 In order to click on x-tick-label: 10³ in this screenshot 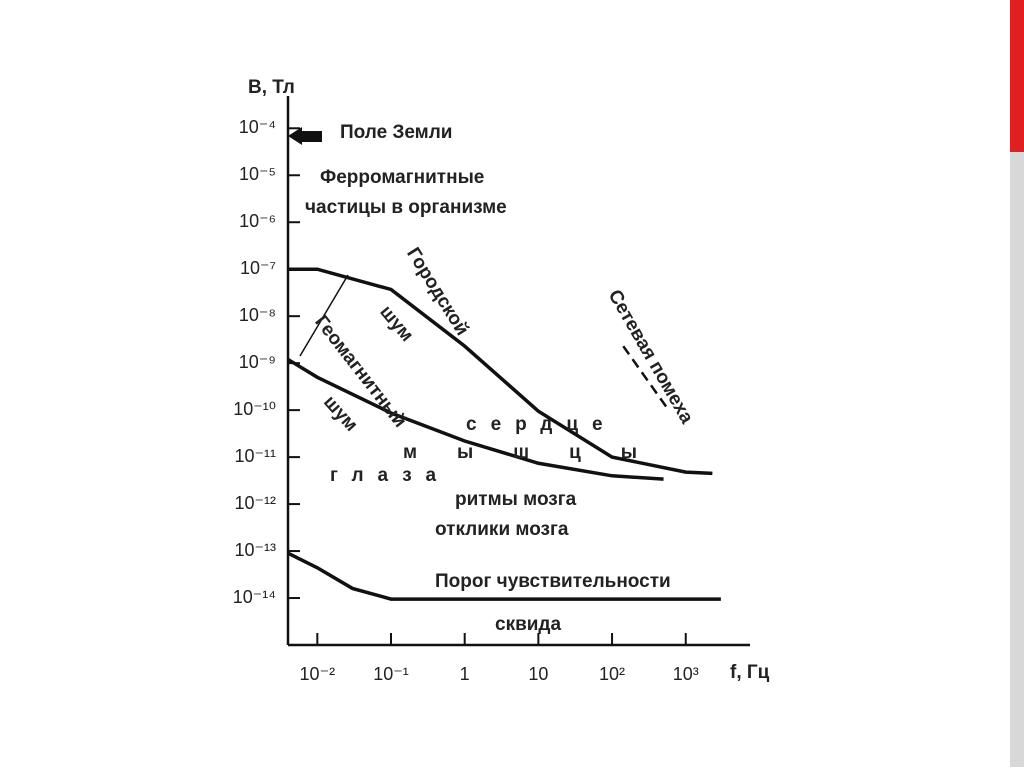, I will do `click(686, 674)`.